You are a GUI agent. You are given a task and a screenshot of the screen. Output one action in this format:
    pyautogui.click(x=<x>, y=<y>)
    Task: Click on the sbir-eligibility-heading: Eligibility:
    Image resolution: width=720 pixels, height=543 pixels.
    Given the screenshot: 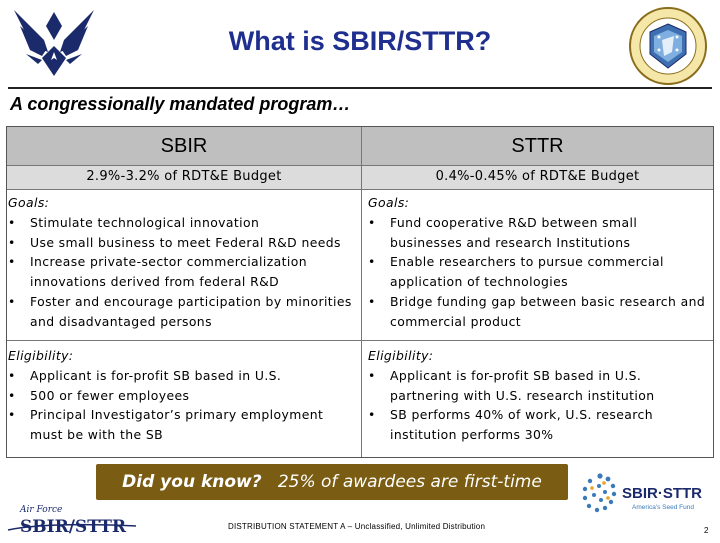 What is the action you would take?
    pyautogui.click(x=41, y=355)
    